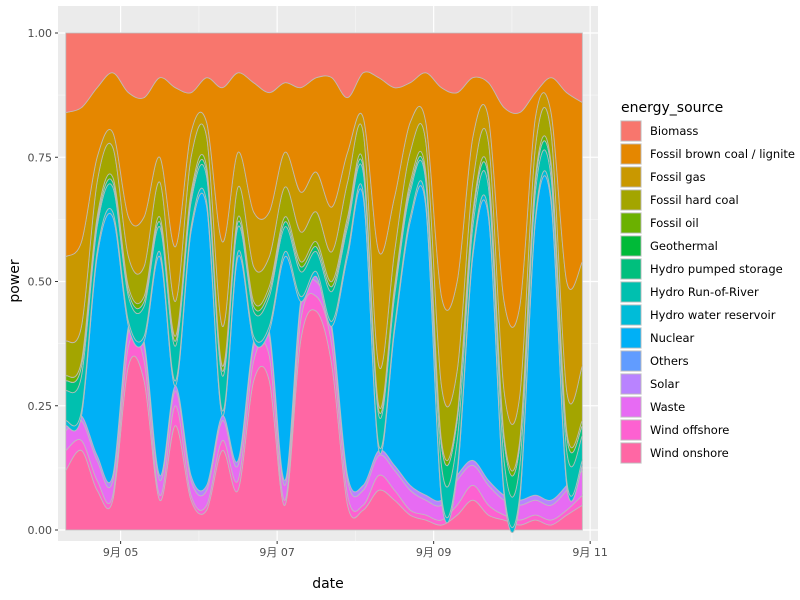 This screenshot has height=600, width=800. I want to click on legend-label: Hydro pumped storage, so click(716, 269).